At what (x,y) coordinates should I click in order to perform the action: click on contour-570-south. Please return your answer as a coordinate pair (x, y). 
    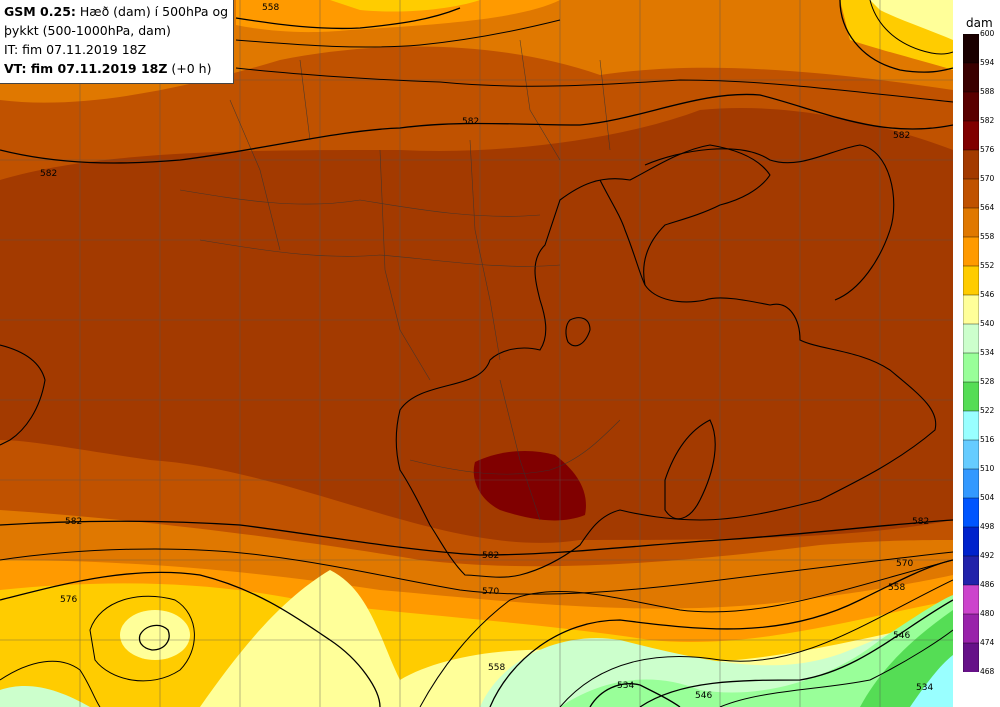
    Looking at the image, I should click on (190, 639).